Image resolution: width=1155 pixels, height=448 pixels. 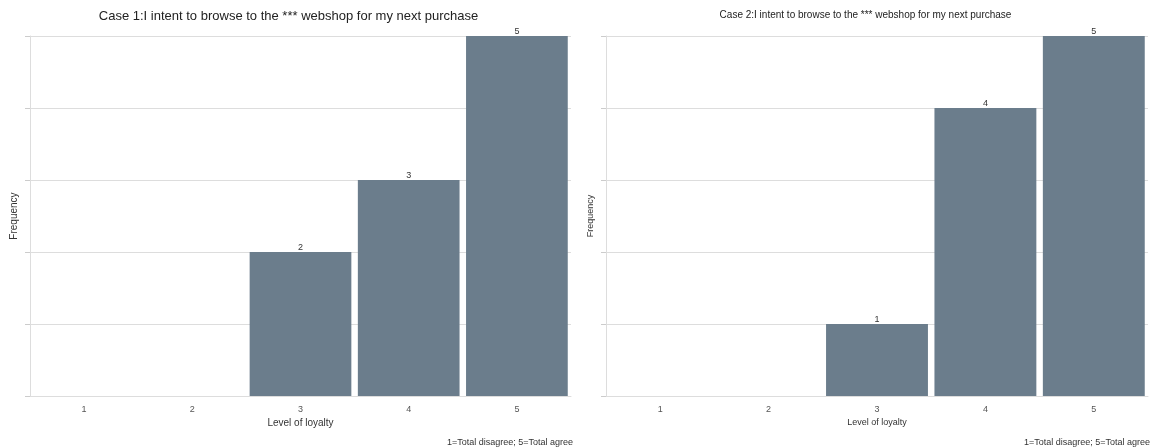 What do you see at coordinates (877, 318) in the screenshot?
I see `data-label: 1` at bounding box center [877, 318].